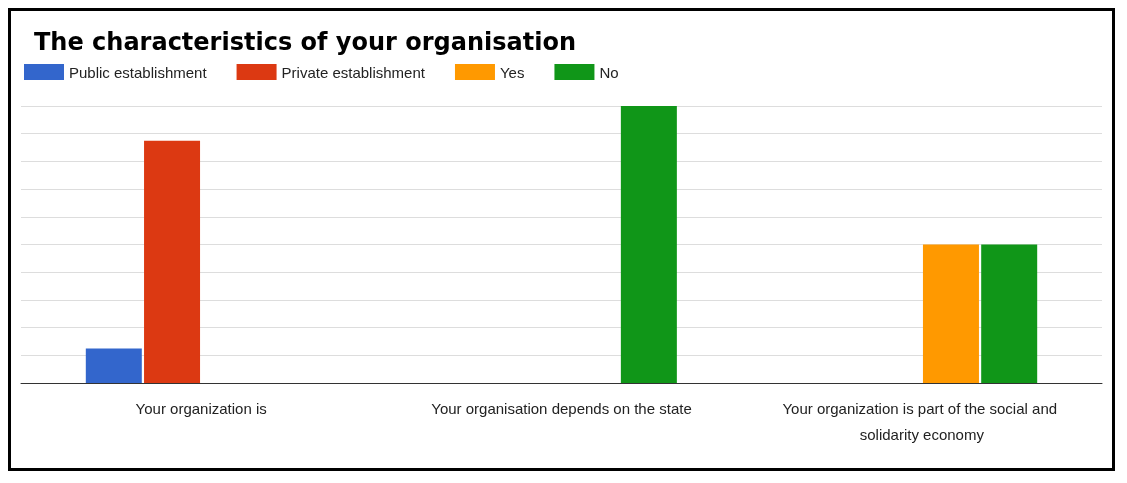  What do you see at coordinates (138, 72) in the screenshot?
I see `legend-label: Public establishment` at bounding box center [138, 72].